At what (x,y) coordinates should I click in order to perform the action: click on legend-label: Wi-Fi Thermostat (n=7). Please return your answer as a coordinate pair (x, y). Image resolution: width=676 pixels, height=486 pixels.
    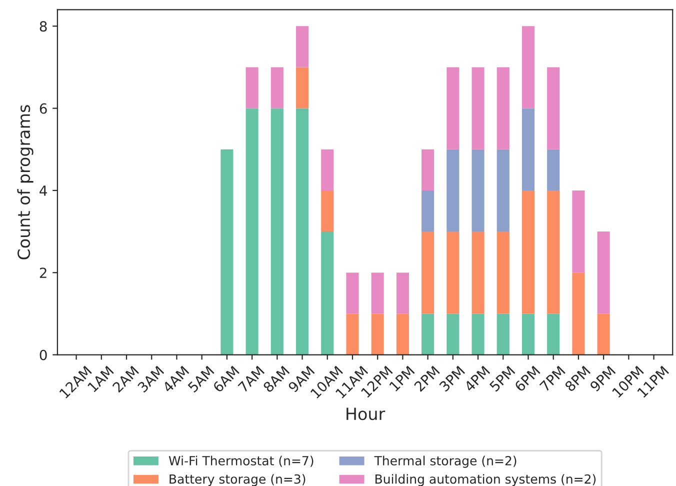
    Looking at the image, I should click on (241, 461).